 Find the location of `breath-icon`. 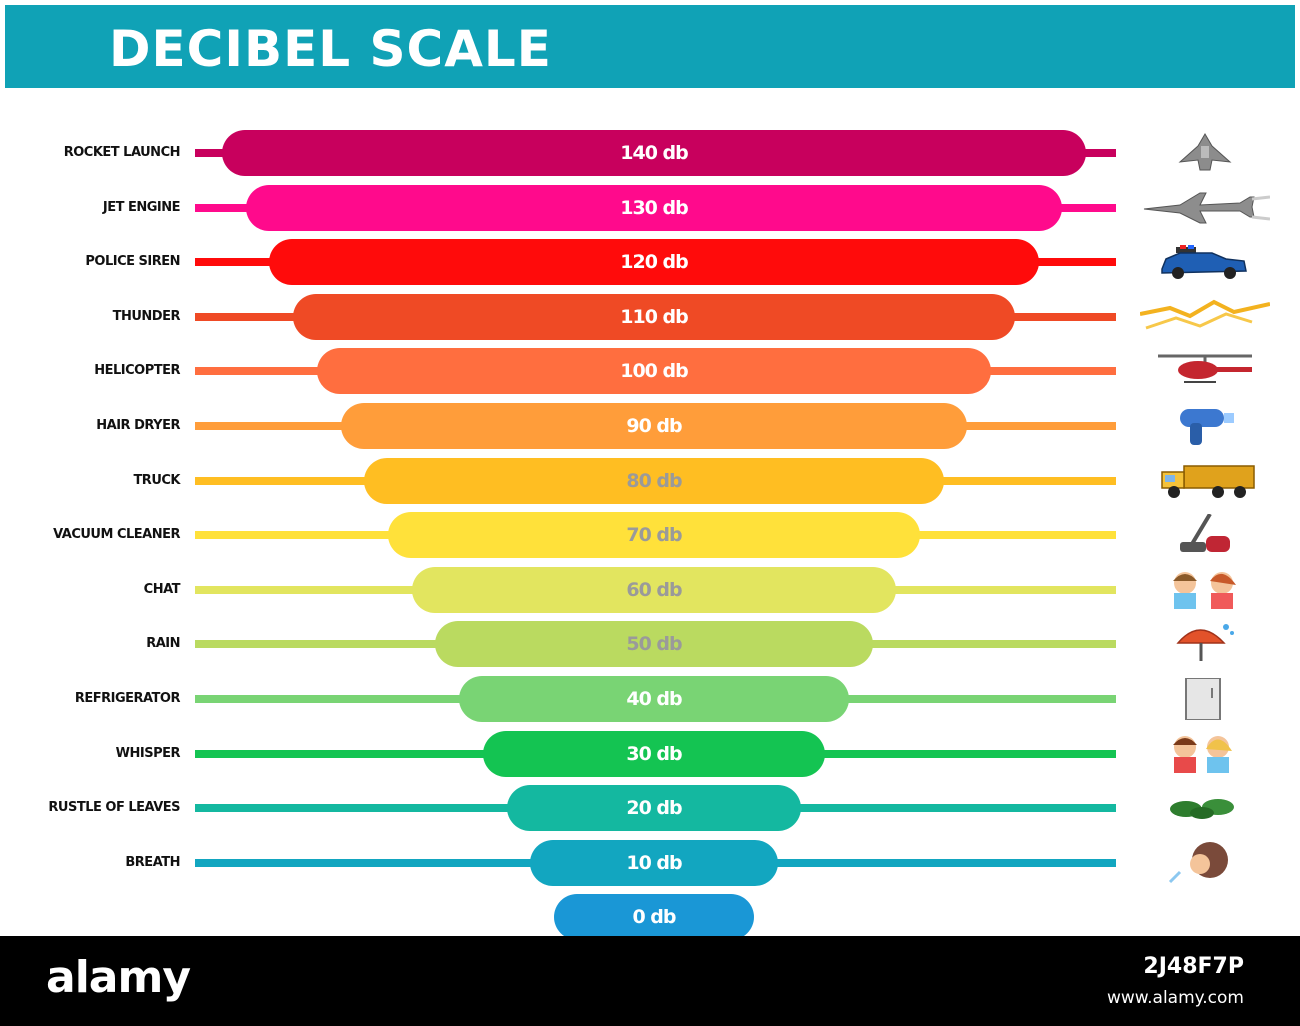

breath-icon is located at coordinates (1205, 863).